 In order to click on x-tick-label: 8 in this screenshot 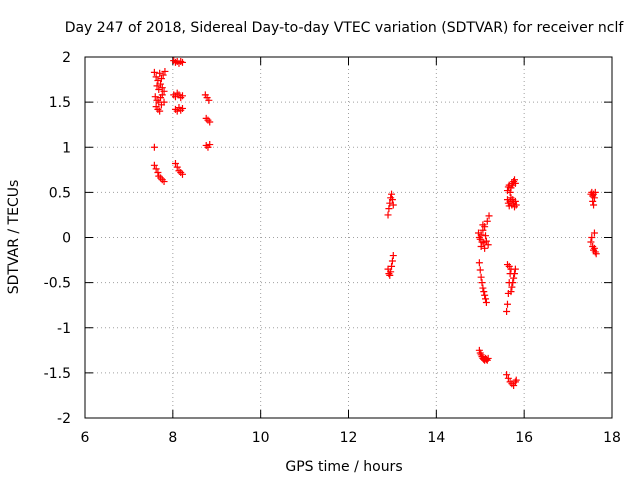, I will do `click(172, 438)`.